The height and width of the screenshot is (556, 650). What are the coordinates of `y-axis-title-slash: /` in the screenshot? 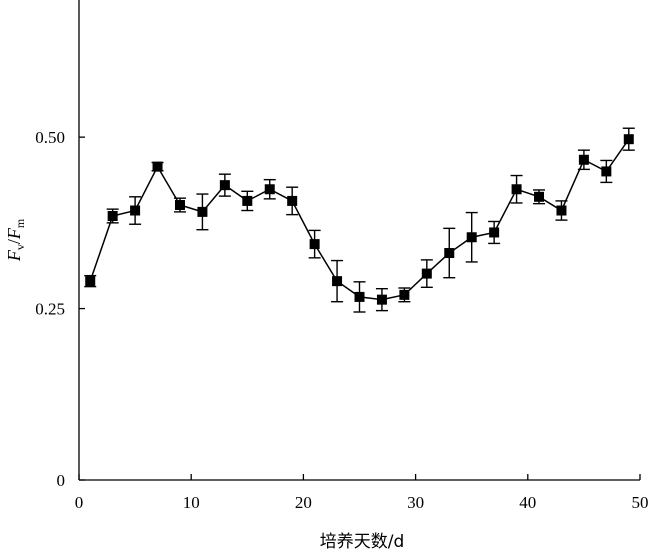 It's located at (14, 241).